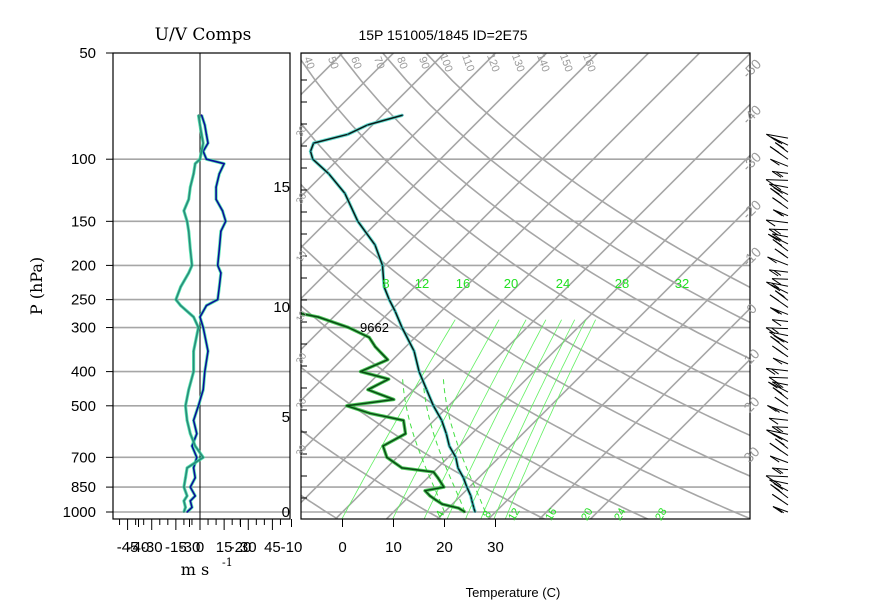 Image resolution: width=887 pixels, height=600 pixels. What do you see at coordinates (83, 457) in the screenshot?
I see `pressure-tick-label: 700` at bounding box center [83, 457].